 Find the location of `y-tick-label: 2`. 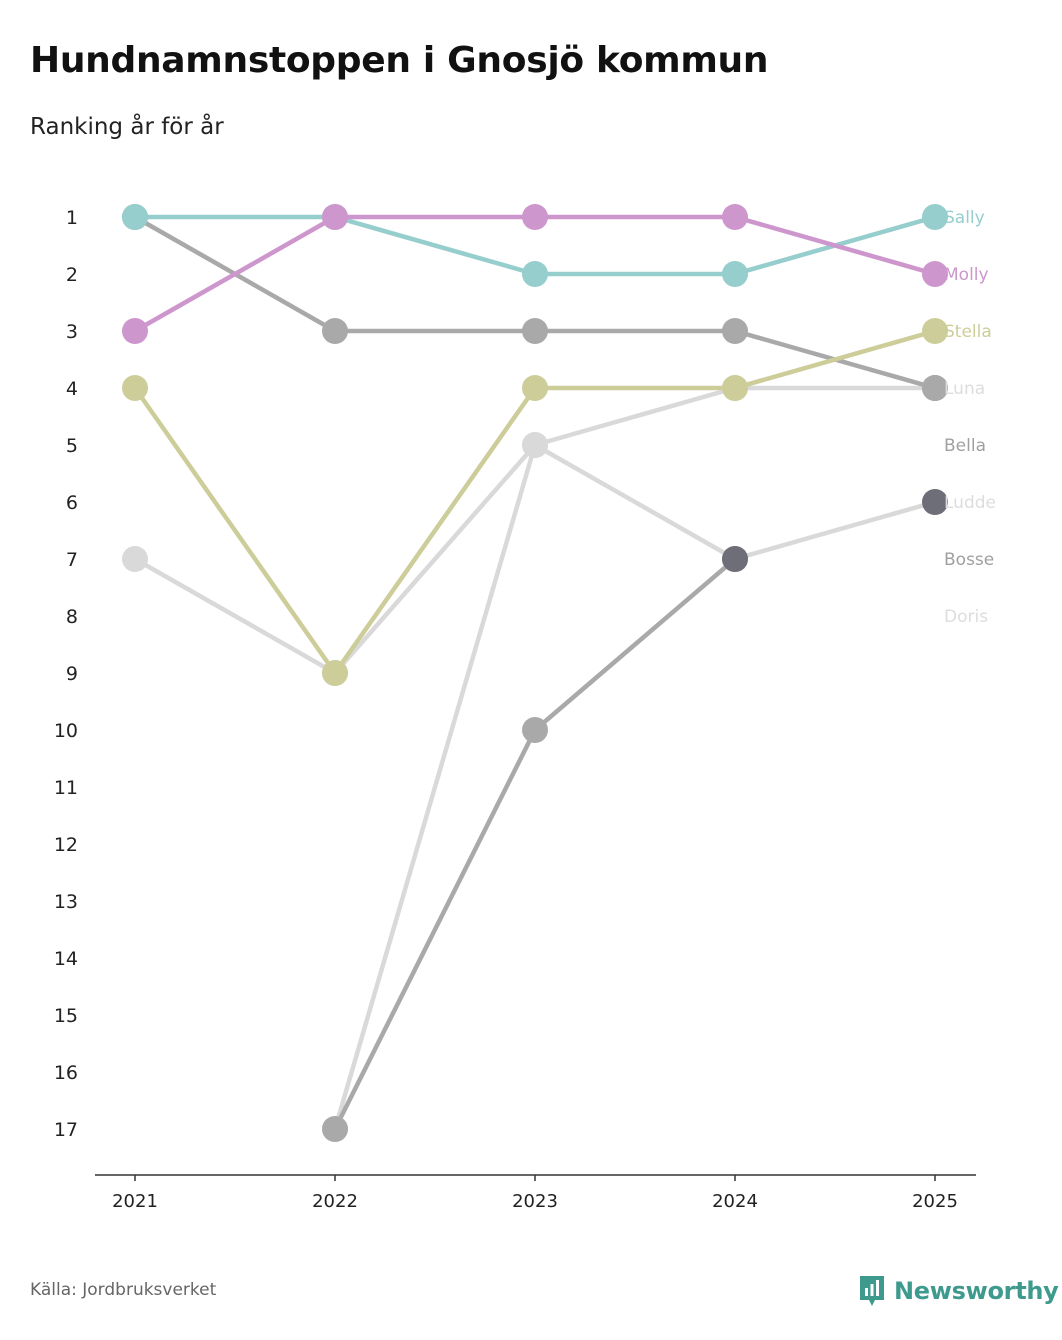

y-tick-label: 2 is located at coordinates (72, 275).